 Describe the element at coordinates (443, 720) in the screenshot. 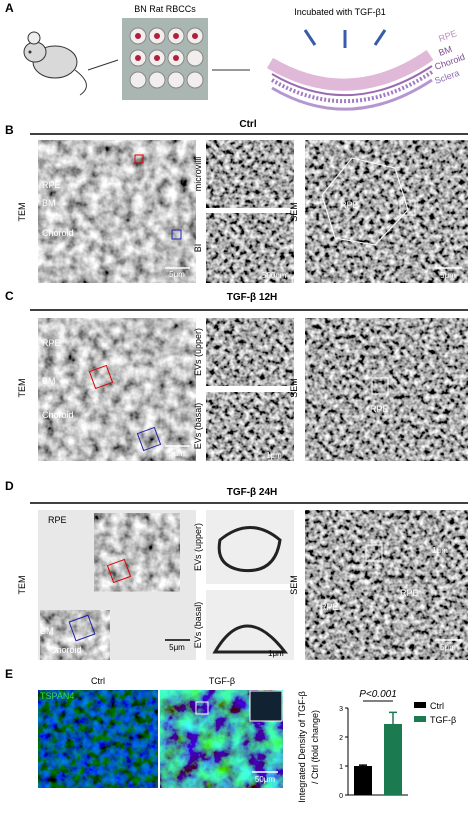

I see `legend-label: TGF-β` at that location.